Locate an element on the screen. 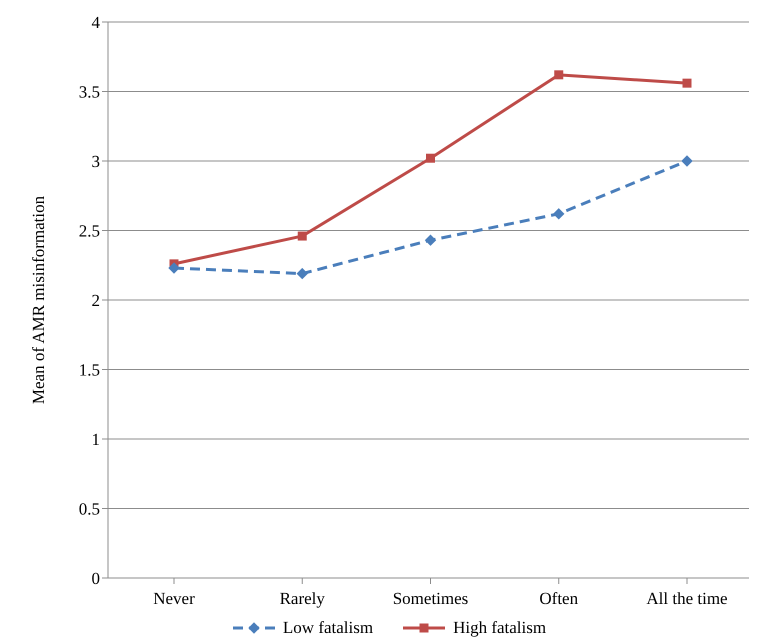 The width and height of the screenshot is (757, 644). x-tick-label: Rarely is located at coordinates (303, 598).